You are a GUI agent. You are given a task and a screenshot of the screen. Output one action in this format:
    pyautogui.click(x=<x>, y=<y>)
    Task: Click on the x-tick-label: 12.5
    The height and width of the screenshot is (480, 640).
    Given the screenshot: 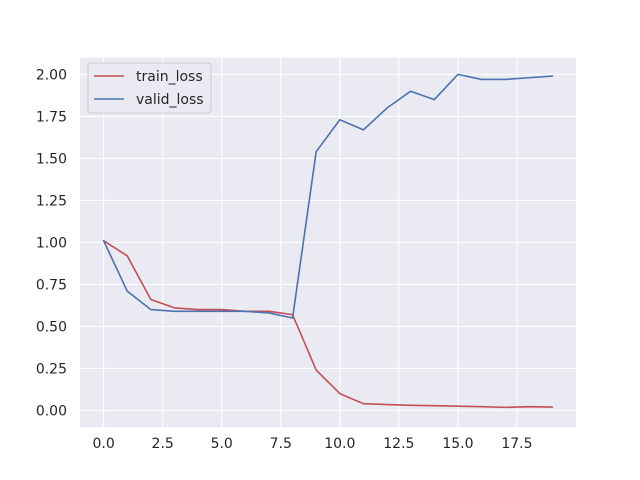 What is the action you would take?
    pyautogui.click(x=398, y=444)
    